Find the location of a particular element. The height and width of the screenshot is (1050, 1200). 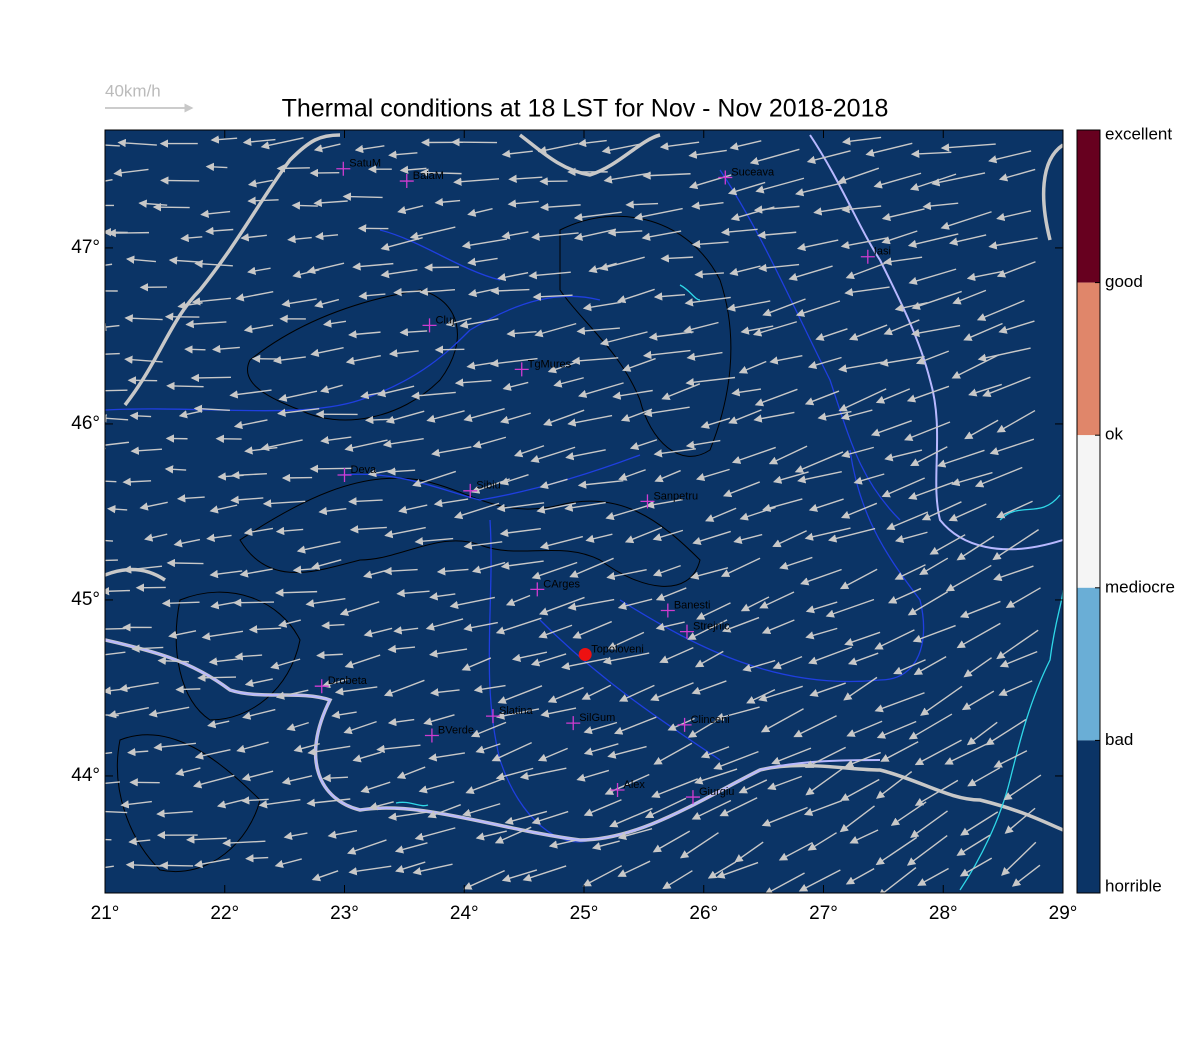

station-label: Alex is located at coordinates (635, 785).